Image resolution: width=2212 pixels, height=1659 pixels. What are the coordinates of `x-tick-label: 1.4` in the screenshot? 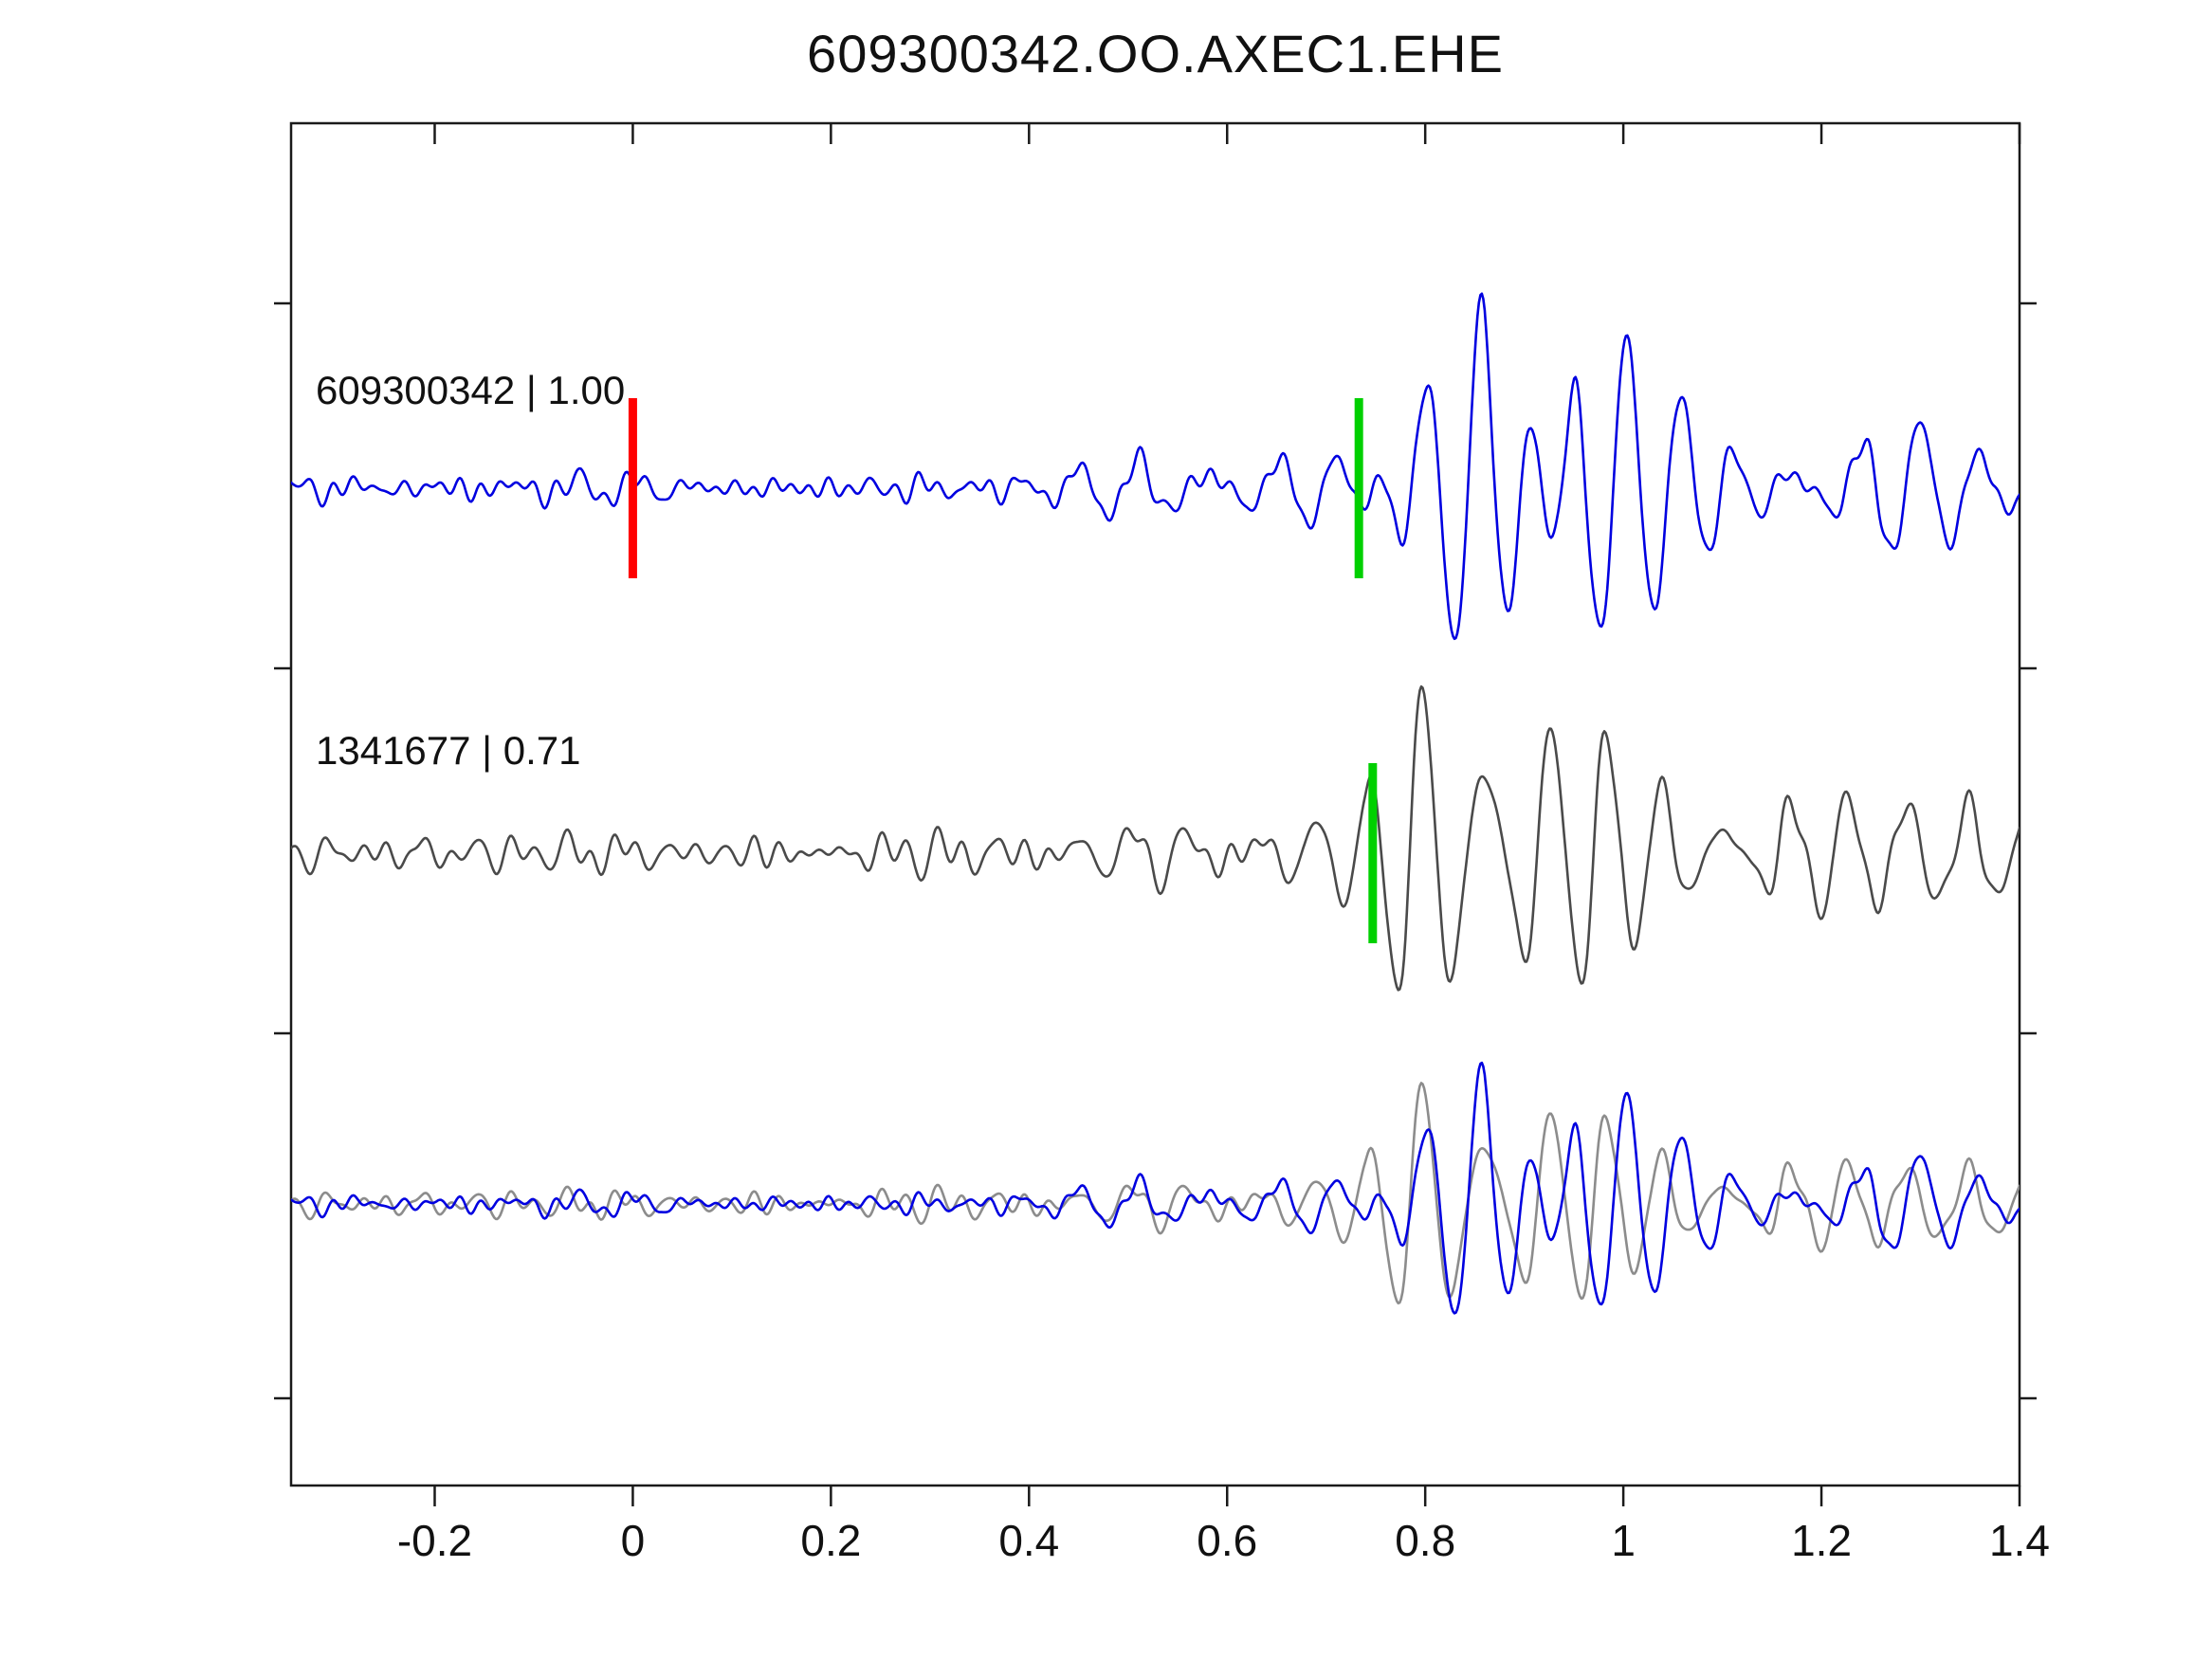 It's located at (2019, 1540).